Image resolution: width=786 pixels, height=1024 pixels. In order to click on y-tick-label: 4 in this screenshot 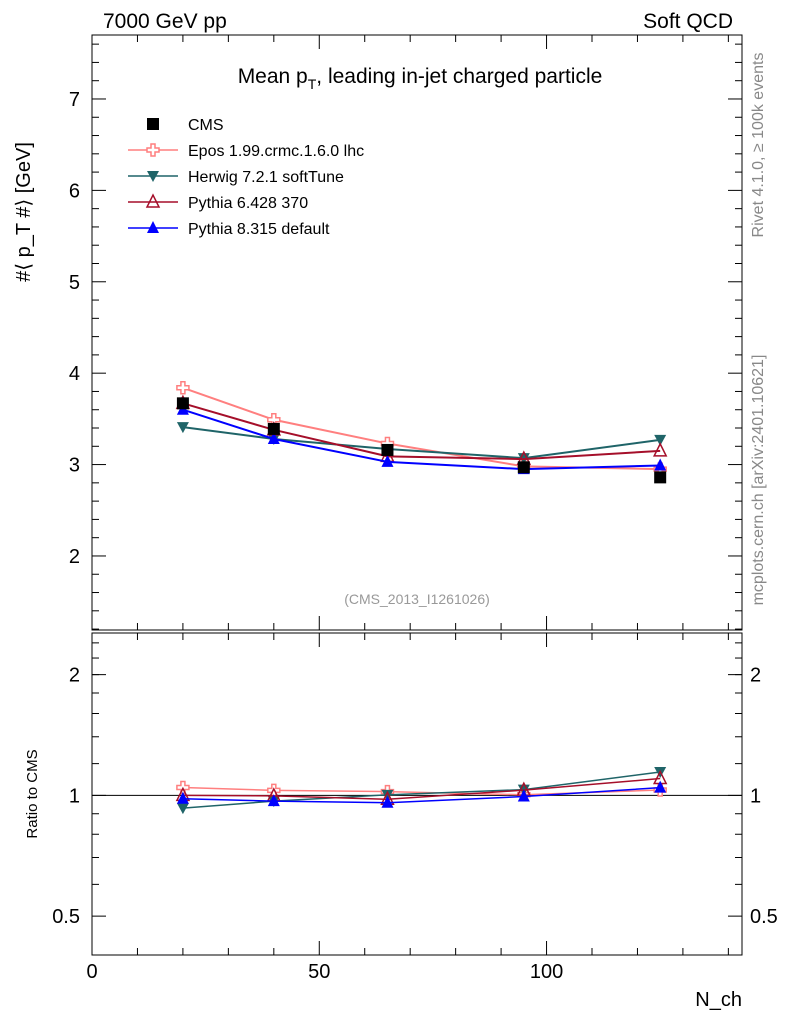, I will do `click(74, 374)`.